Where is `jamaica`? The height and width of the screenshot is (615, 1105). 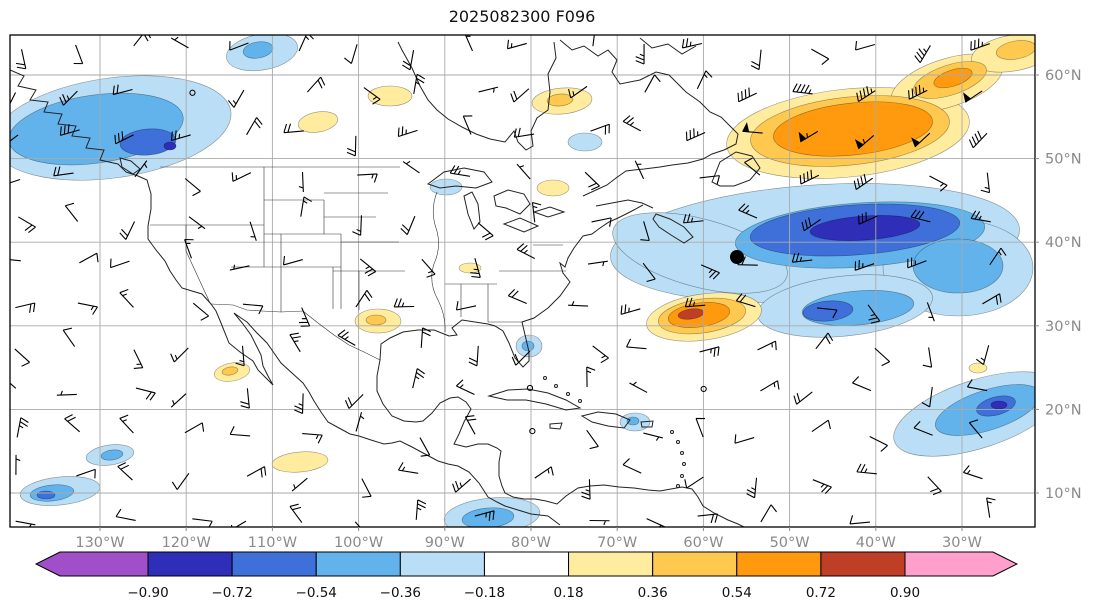
jamaica is located at coordinates (556, 426).